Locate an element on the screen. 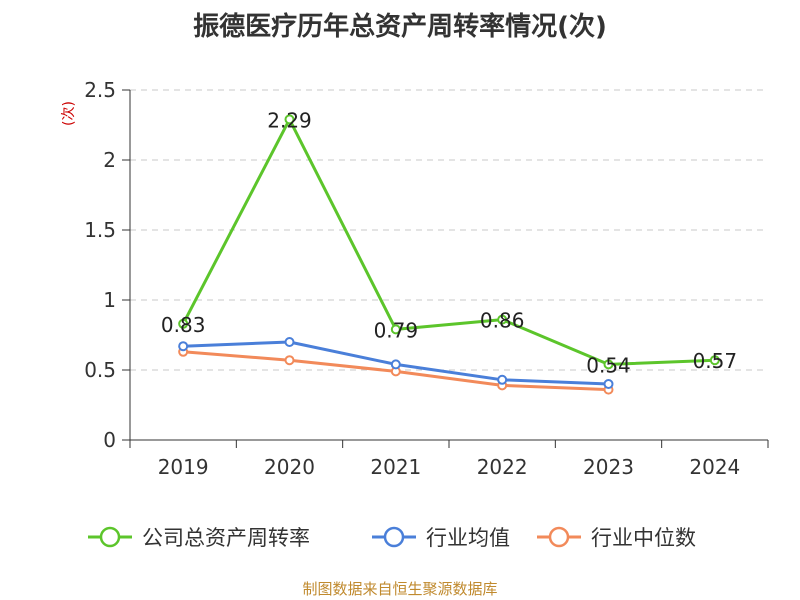 This screenshot has width=800, height=600. x-tick-label: 2022 is located at coordinates (502, 467).